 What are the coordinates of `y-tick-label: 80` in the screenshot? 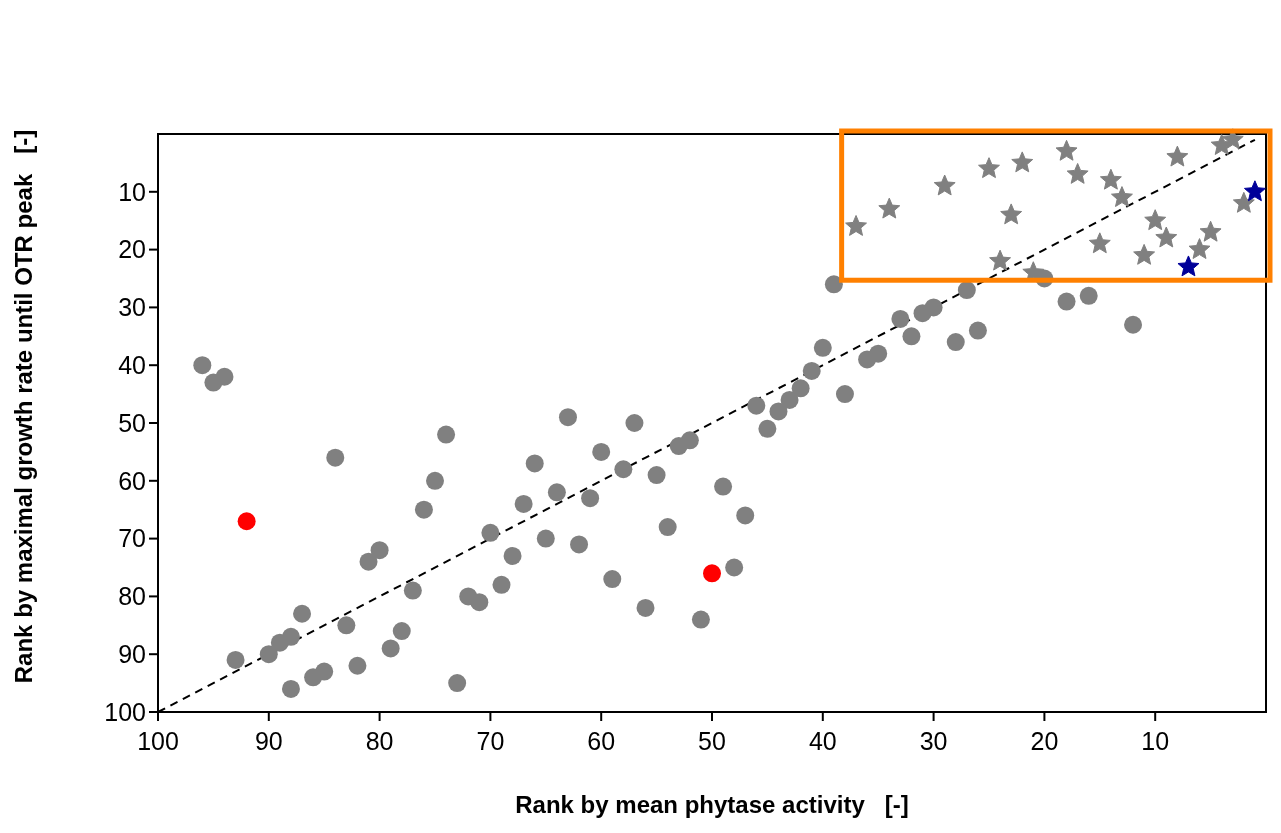 It's located at (132, 596).